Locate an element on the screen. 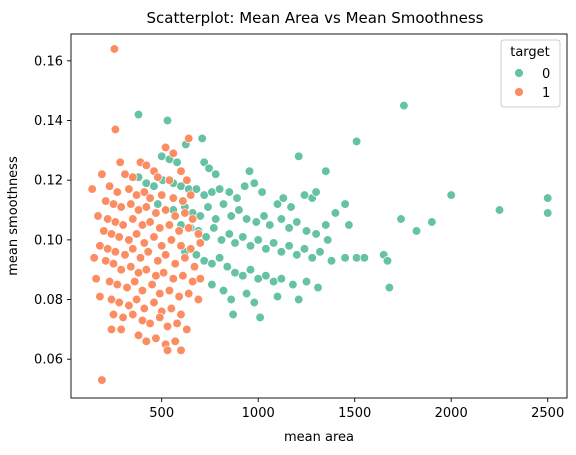 The height and width of the screenshot is (455, 576). y-tick-label: 0.12 is located at coordinates (48, 181).